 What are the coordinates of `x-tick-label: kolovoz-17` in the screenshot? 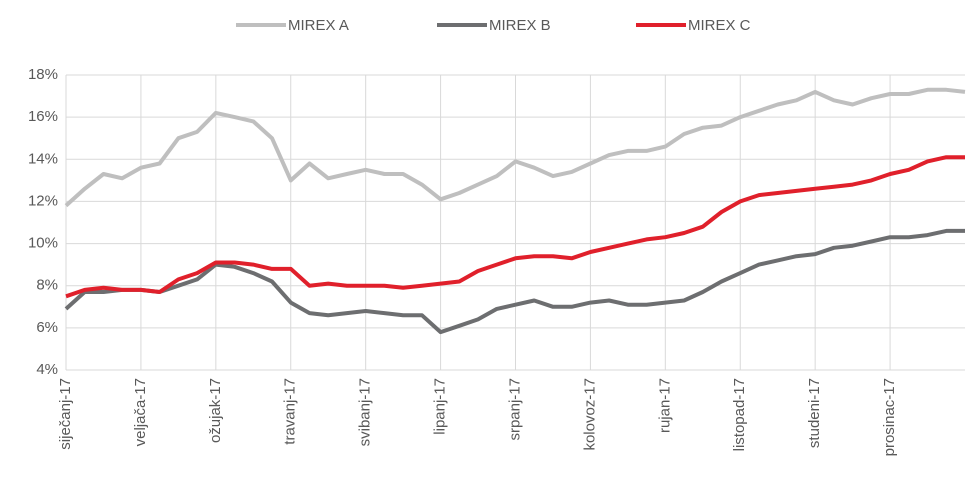 It's located at (589, 414).